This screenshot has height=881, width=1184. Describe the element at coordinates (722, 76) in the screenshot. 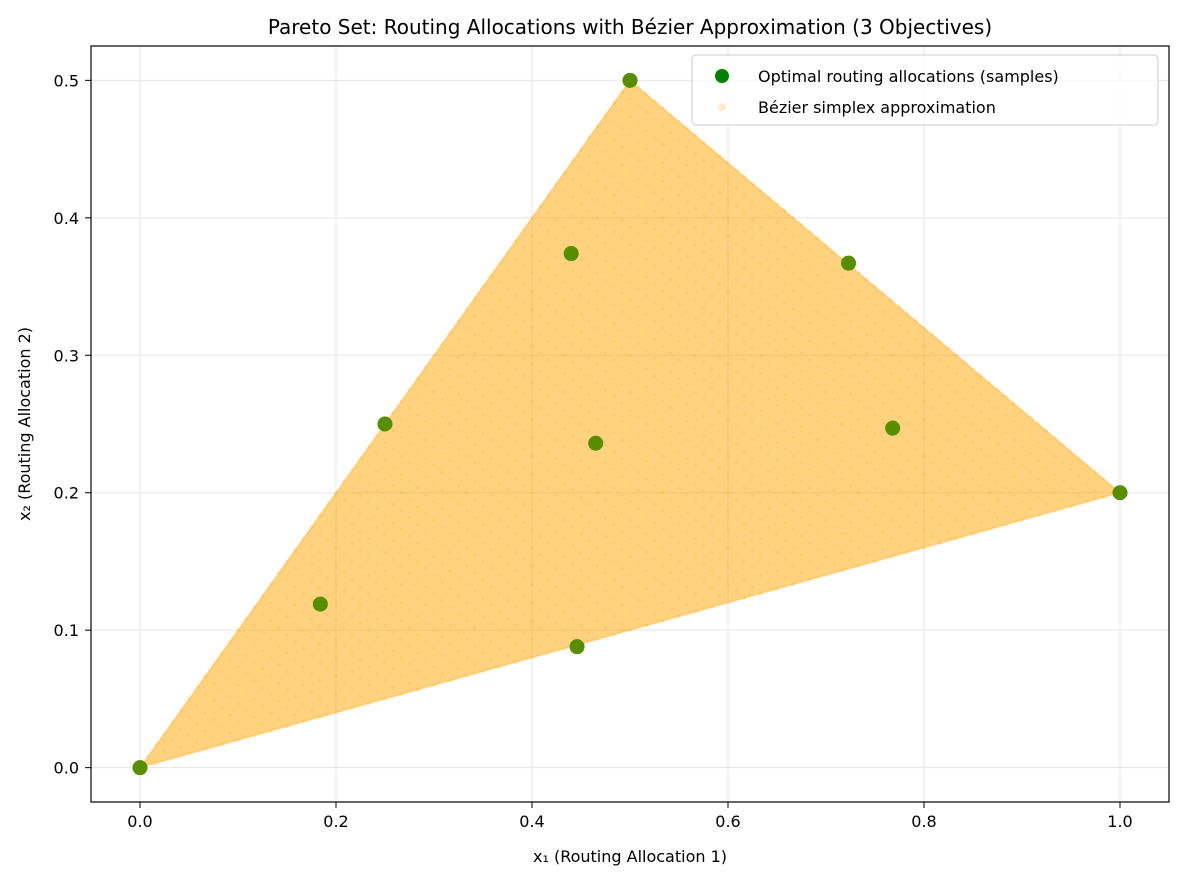

I see `legend-marker-samples` at that location.